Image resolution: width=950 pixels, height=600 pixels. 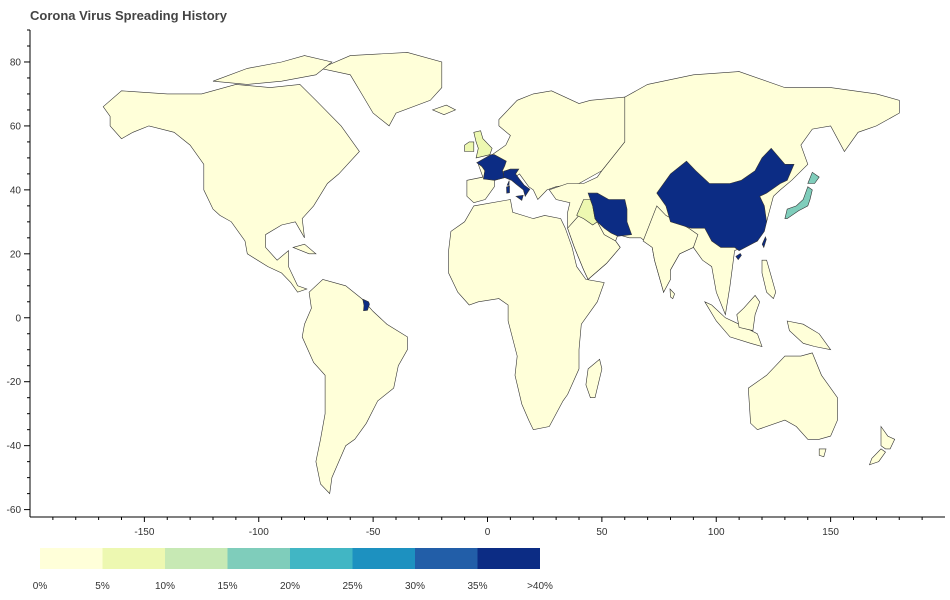 What do you see at coordinates (610, 214) in the screenshot?
I see `region-iran` at bounding box center [610, 214].